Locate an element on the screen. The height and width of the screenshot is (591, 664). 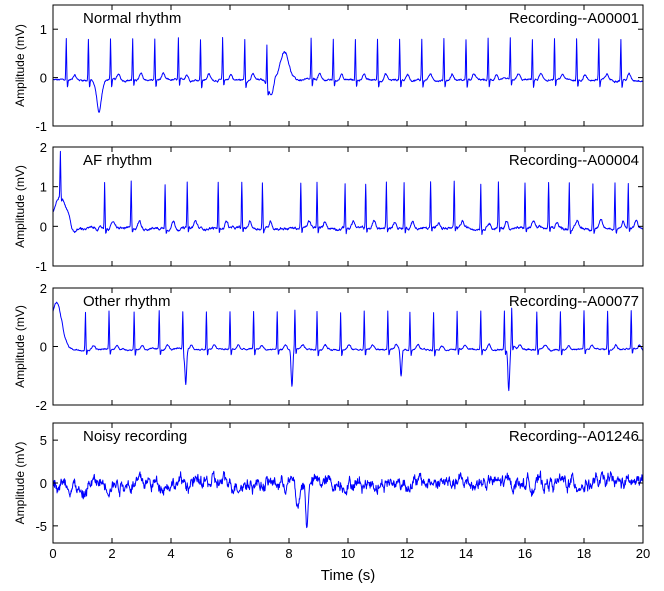
x-axis-label: Time (s) is located at coordinates (348, 575).